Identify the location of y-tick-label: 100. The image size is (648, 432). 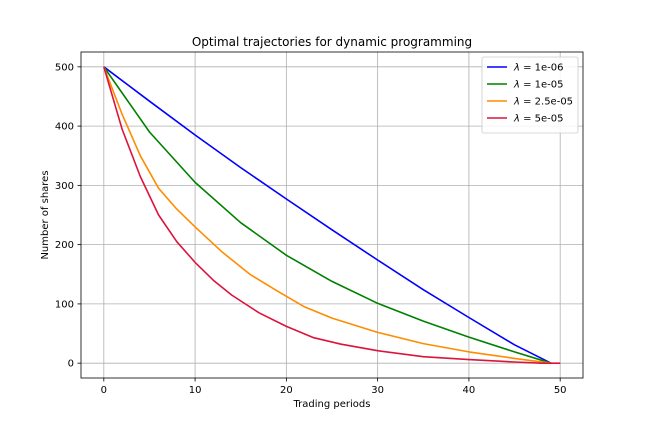
(64, 304).